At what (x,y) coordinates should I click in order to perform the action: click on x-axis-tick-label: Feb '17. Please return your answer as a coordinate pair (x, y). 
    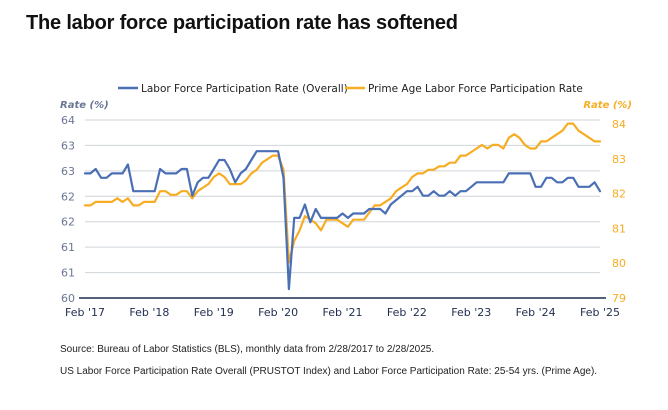
    Looking at the image, I should click on (85, 312).